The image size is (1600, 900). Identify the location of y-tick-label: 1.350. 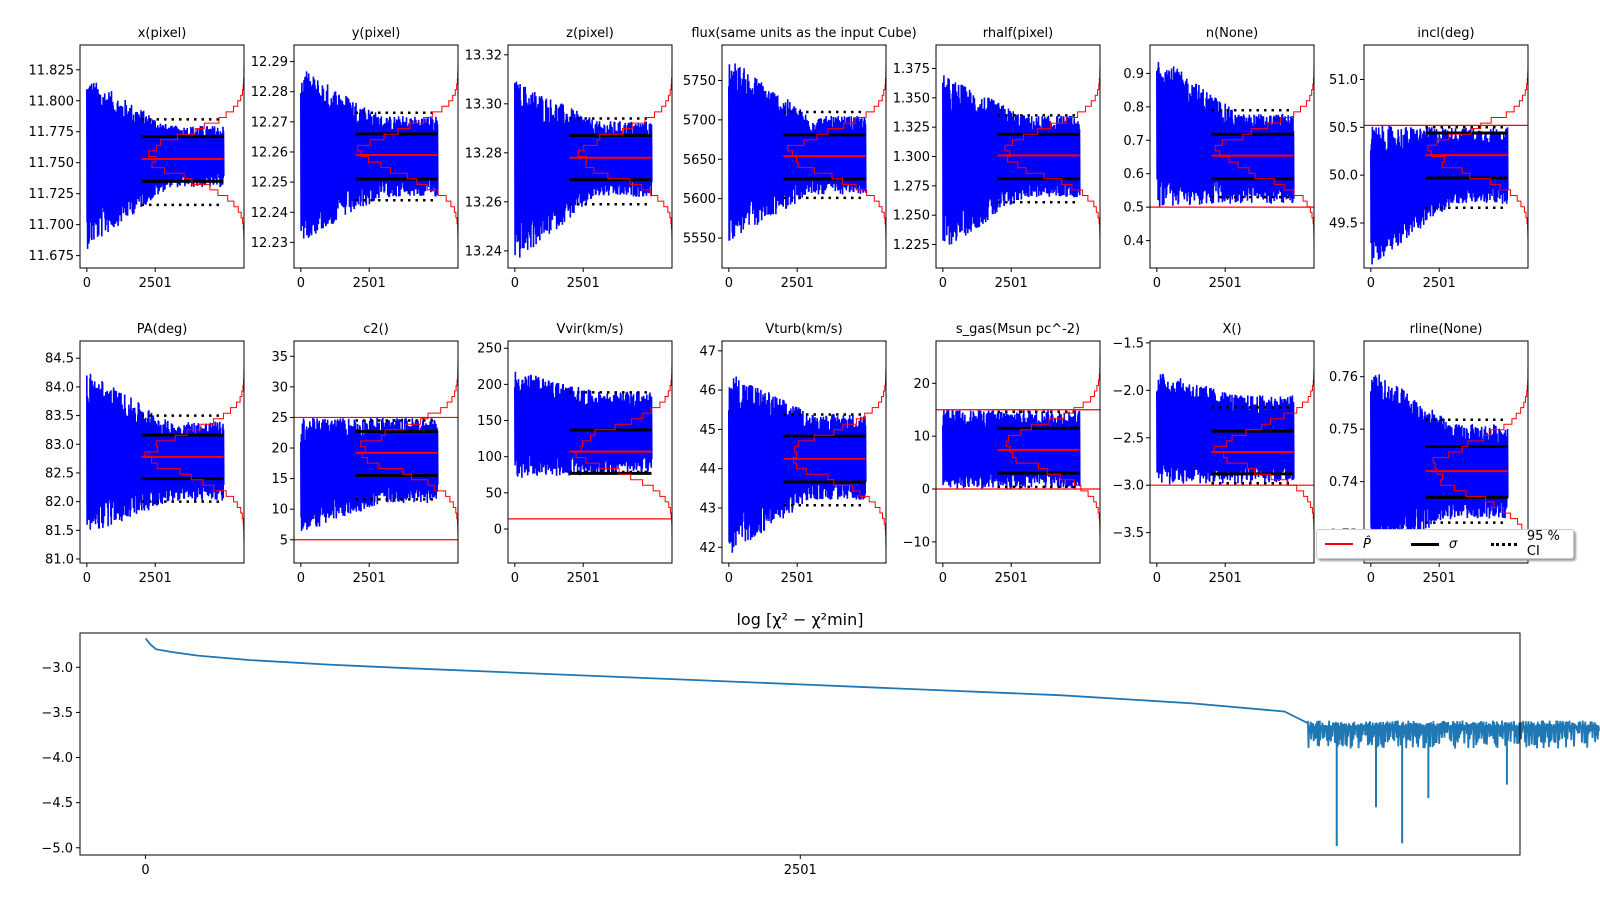
(911, 98).